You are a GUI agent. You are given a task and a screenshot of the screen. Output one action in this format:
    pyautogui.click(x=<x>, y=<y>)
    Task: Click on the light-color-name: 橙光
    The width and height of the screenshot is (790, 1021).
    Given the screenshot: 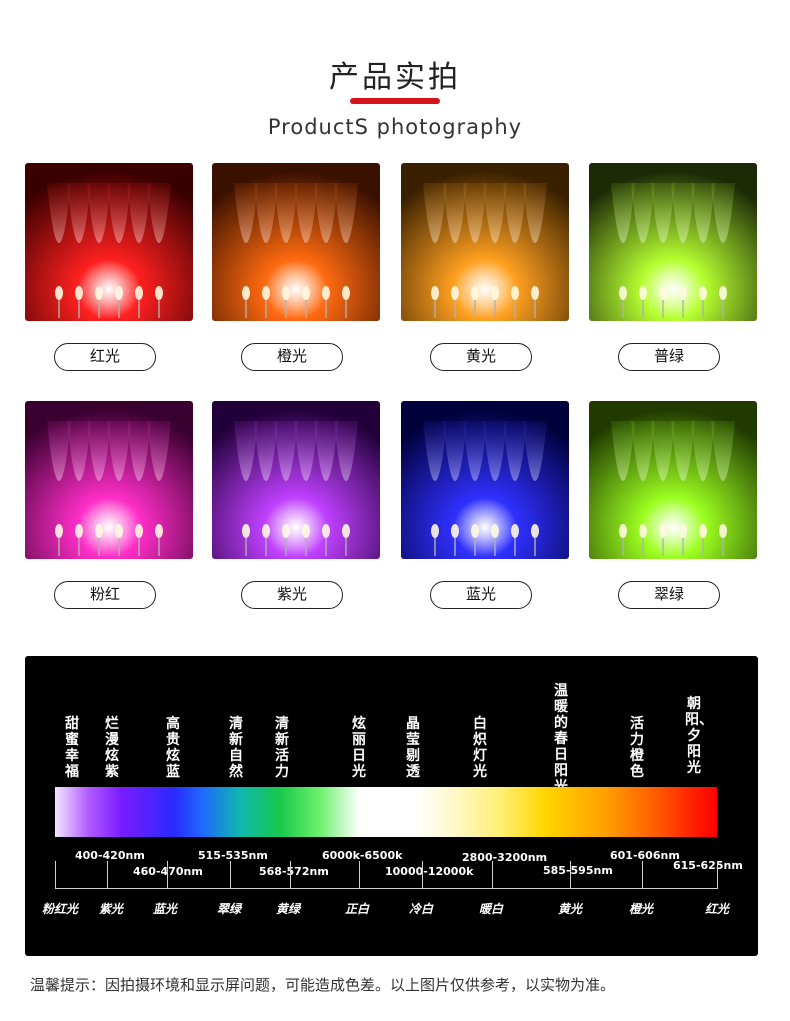 What is the action you would take?
    pyautogui.click(x=641, y=909)
    